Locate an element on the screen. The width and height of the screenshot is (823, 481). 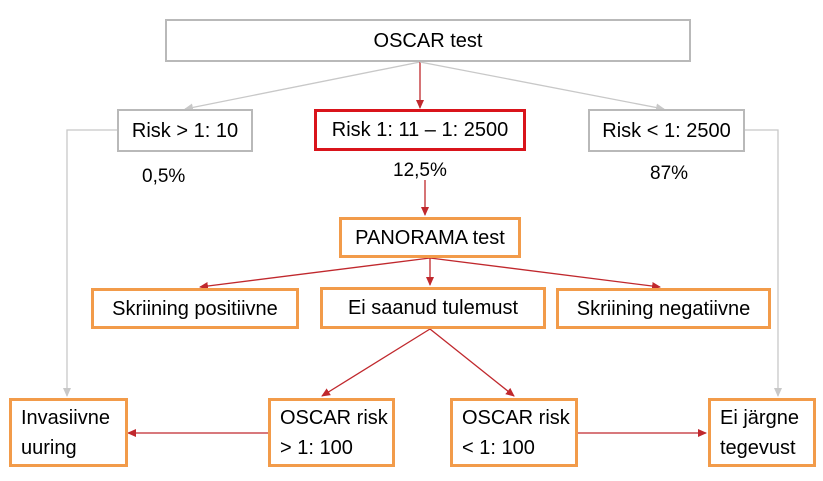
node-risk-high: Risk > 1: 10 is located at coordinates (185, 130).